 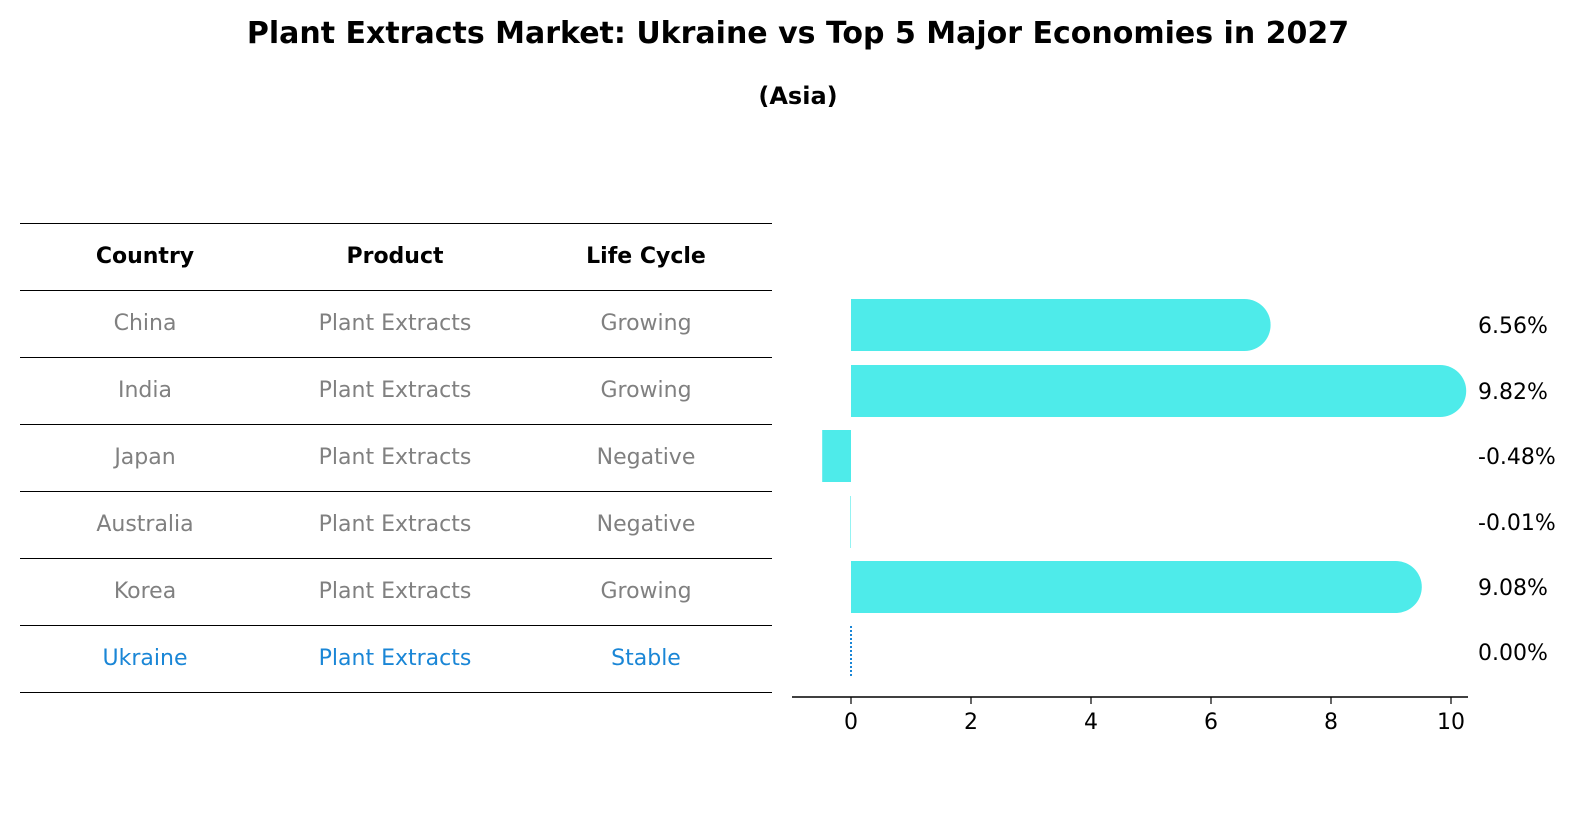 What do you see at coordinates (145, 390) in the screenshot?
I see `cell-country: India` at bounding box center [145, 390].